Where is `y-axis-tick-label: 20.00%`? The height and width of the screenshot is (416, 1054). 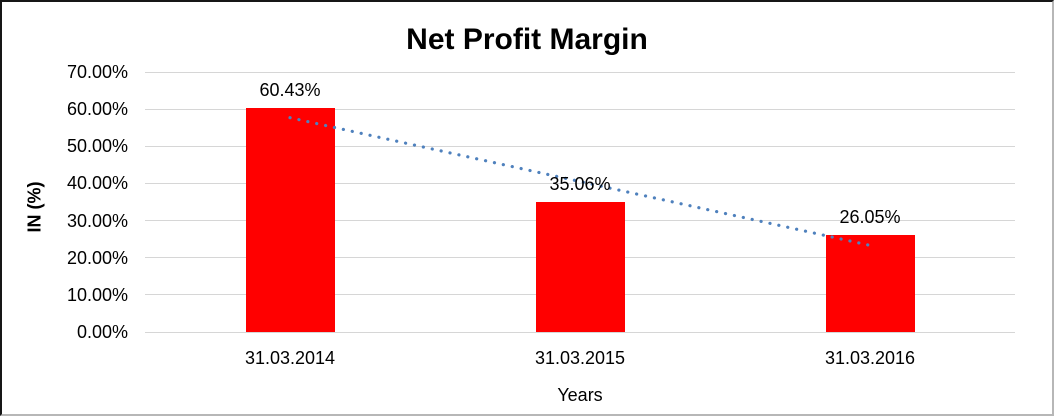 y-axis-tick-label: 20.00% is located at coordinates (97, 257).